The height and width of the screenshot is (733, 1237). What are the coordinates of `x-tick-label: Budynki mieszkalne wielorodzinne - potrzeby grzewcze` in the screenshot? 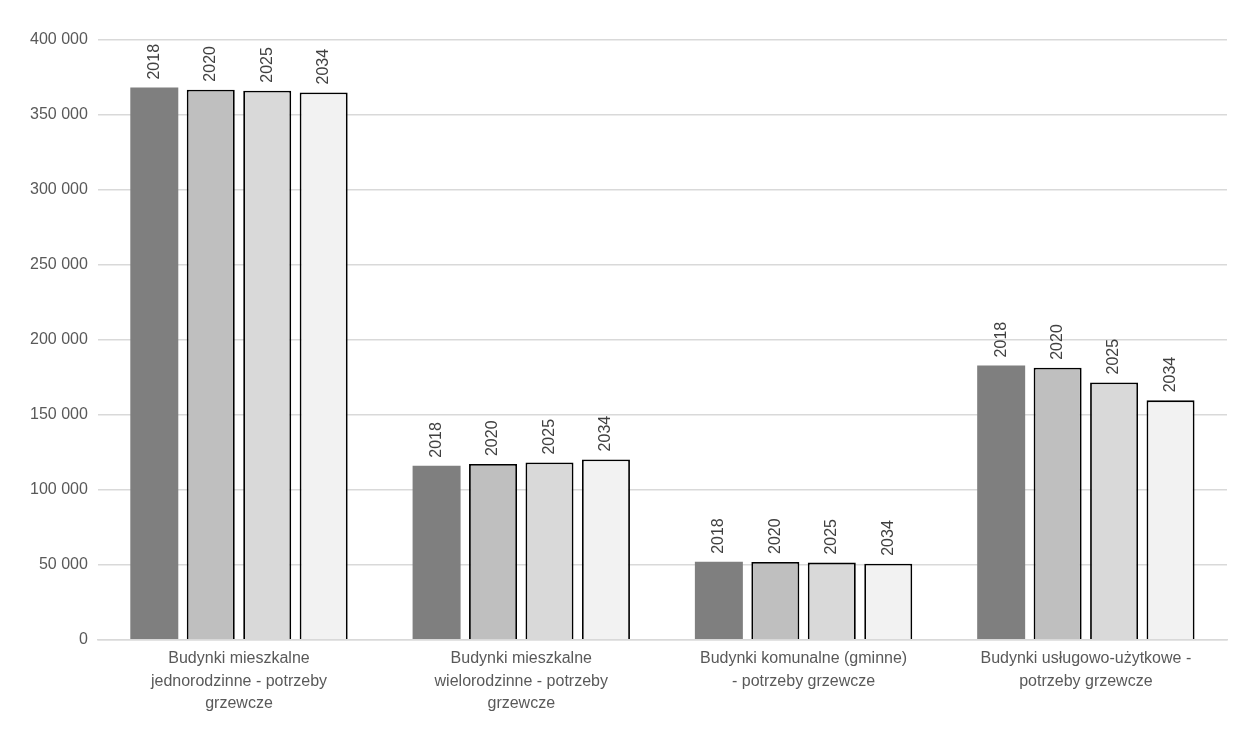 It's located at (520, 680).